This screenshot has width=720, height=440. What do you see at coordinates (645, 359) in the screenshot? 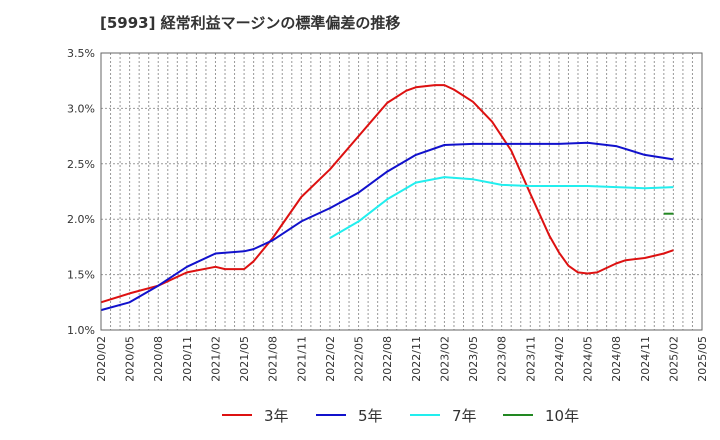
I see `x-tick-label: 2024/11` at bounding box center [645, 359].